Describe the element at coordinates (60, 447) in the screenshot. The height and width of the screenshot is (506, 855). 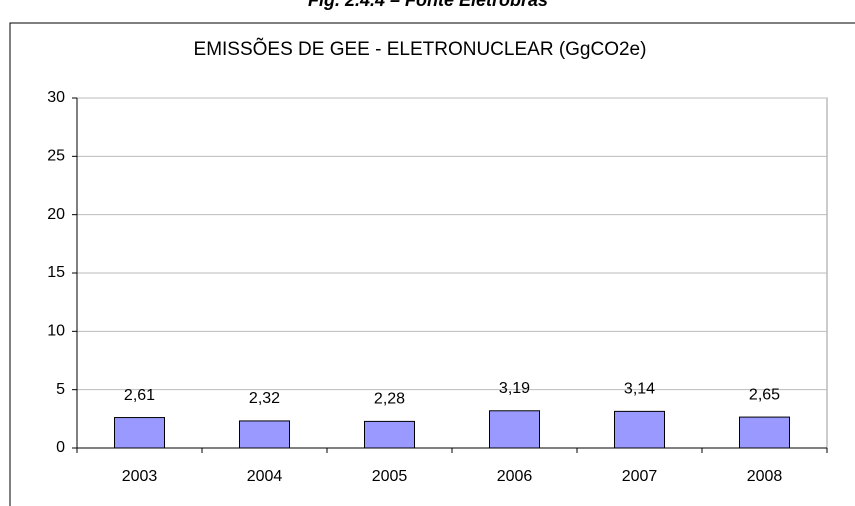
I see `y-tick-label: 0` at that location.